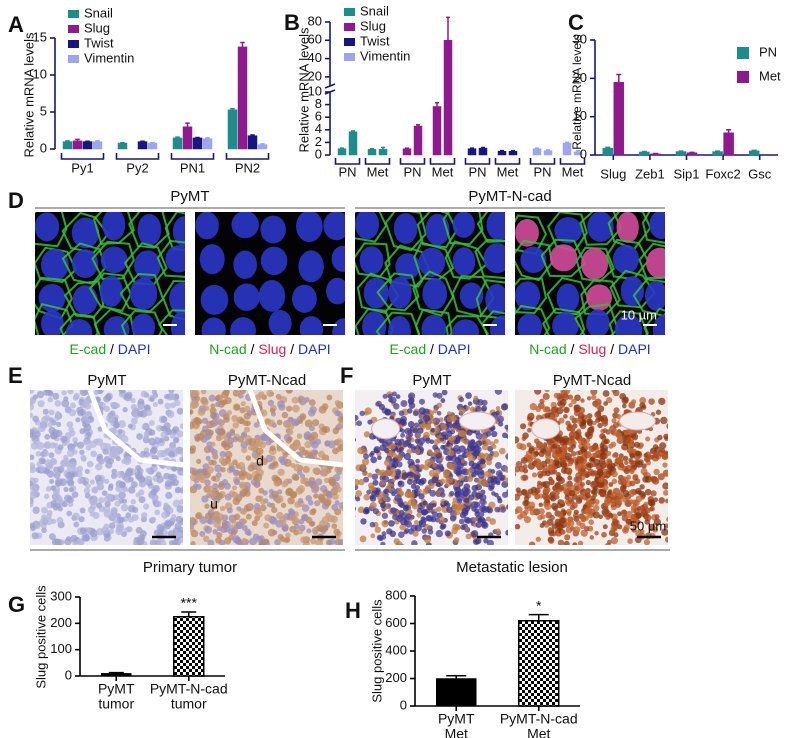 The width and height of the screenshot is (800, 738). Describe the element at coordinates (40, 637) in the screenshot. I see `y-axis-label: Slug positive cells` at that location.